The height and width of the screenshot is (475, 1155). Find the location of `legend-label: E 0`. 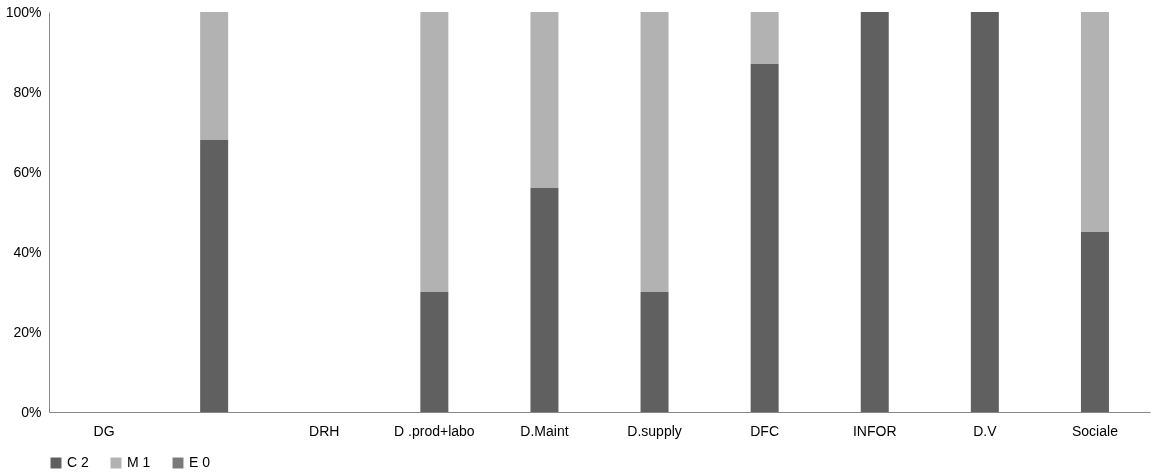

legend-label: E 0 is located at coordinates (200, 462).